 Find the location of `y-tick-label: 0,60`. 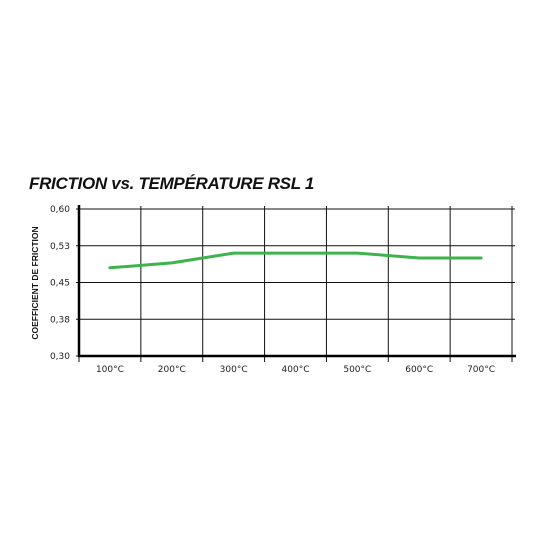

y-tick-label: 0,60 is located at coordinates (60, 210).